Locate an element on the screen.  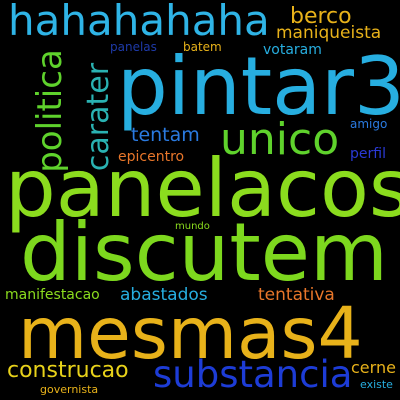
word-batem: batem is located at coordinates (202, 47).